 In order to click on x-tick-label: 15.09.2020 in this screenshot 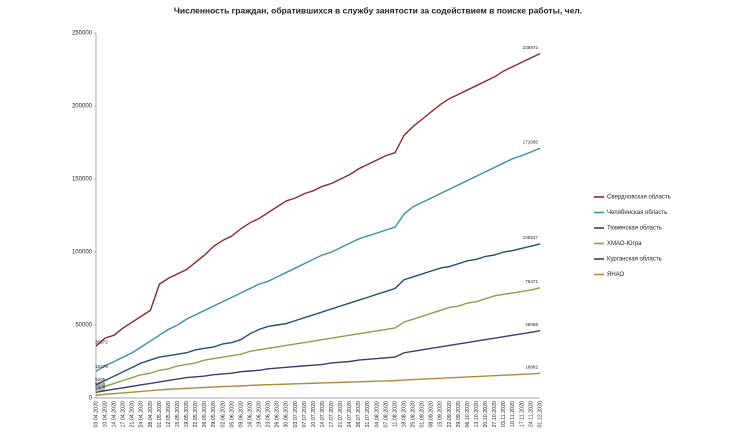, I will do `click(441, 414)`.